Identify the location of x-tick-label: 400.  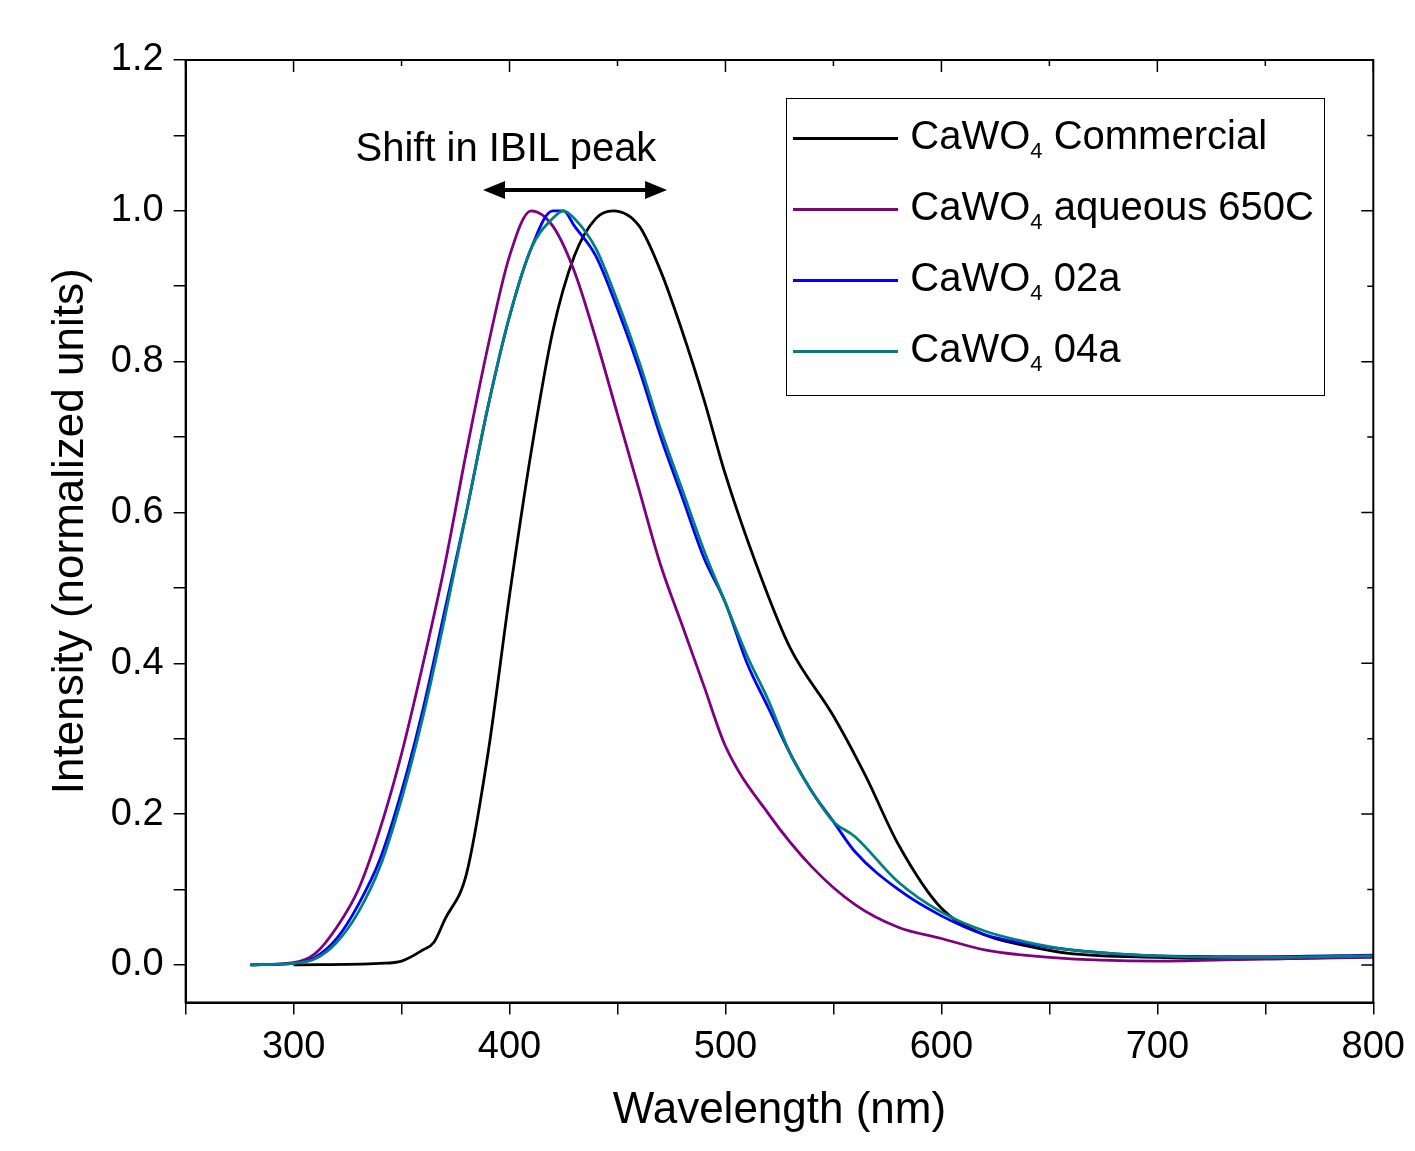
(509, 1044).